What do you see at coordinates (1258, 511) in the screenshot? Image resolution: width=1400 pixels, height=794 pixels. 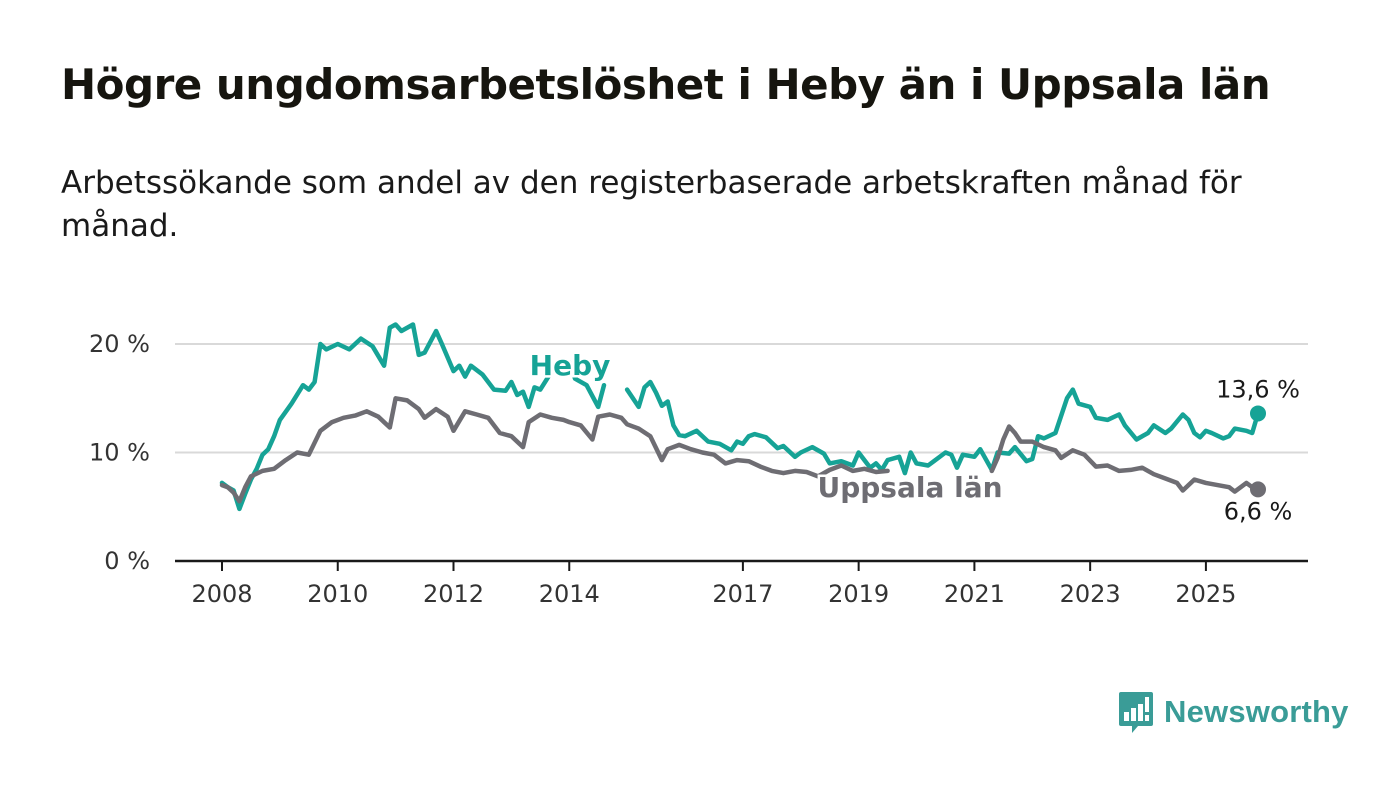 I see `series-end-label-1: 6,6 %` at bounding box center [1258, 511].